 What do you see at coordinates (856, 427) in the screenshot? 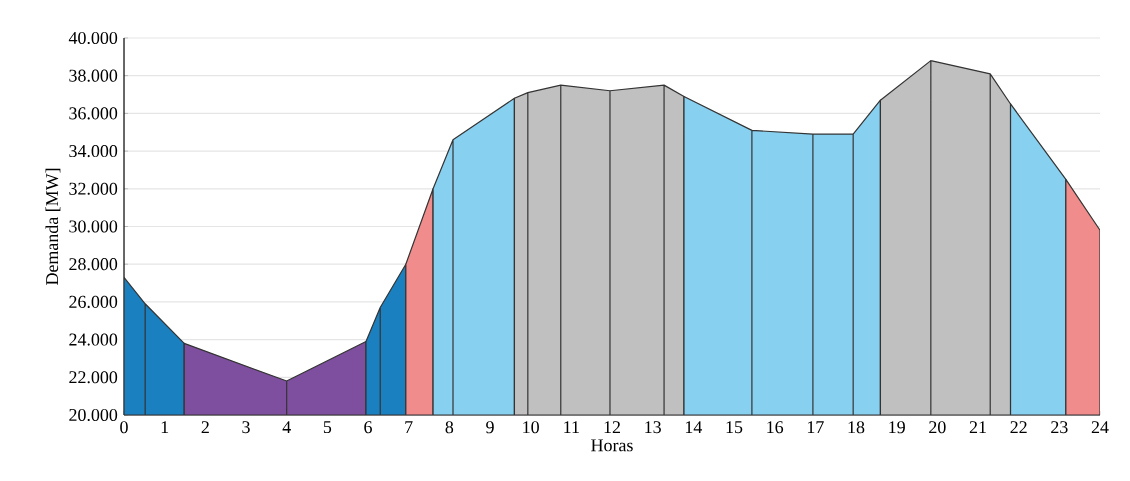
I see `x-tick-label: 18` at bounding box center [856, 427].